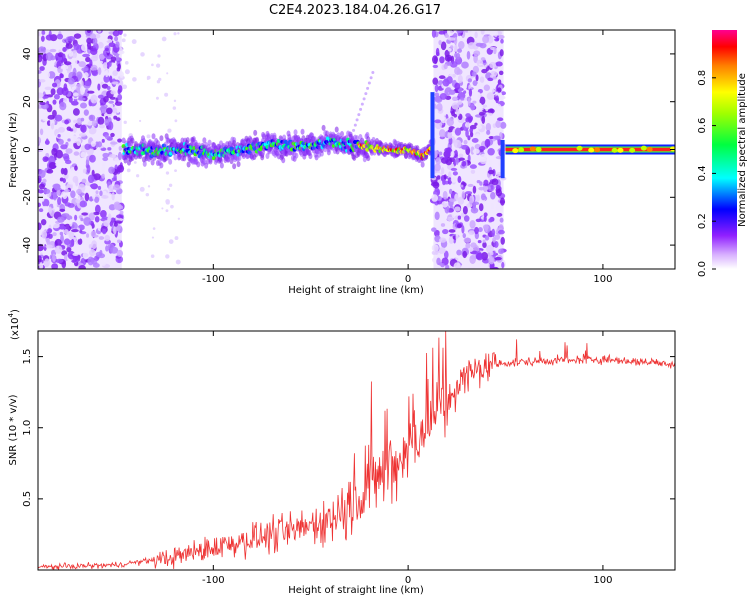 Image resolution: width=750 pixels, height=600 pixels. I want to click on figure-title: C2E4.2023.184.04.26.G17, so click(355, 10).